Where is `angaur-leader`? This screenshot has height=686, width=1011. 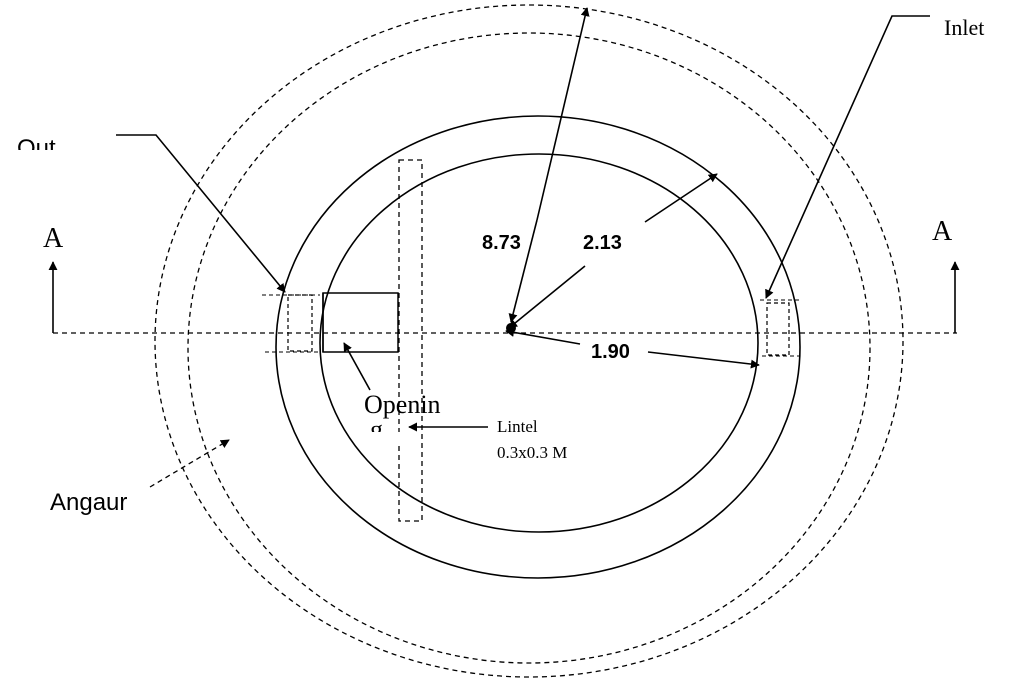
angaur-leader is located at coordinates (189, 463).